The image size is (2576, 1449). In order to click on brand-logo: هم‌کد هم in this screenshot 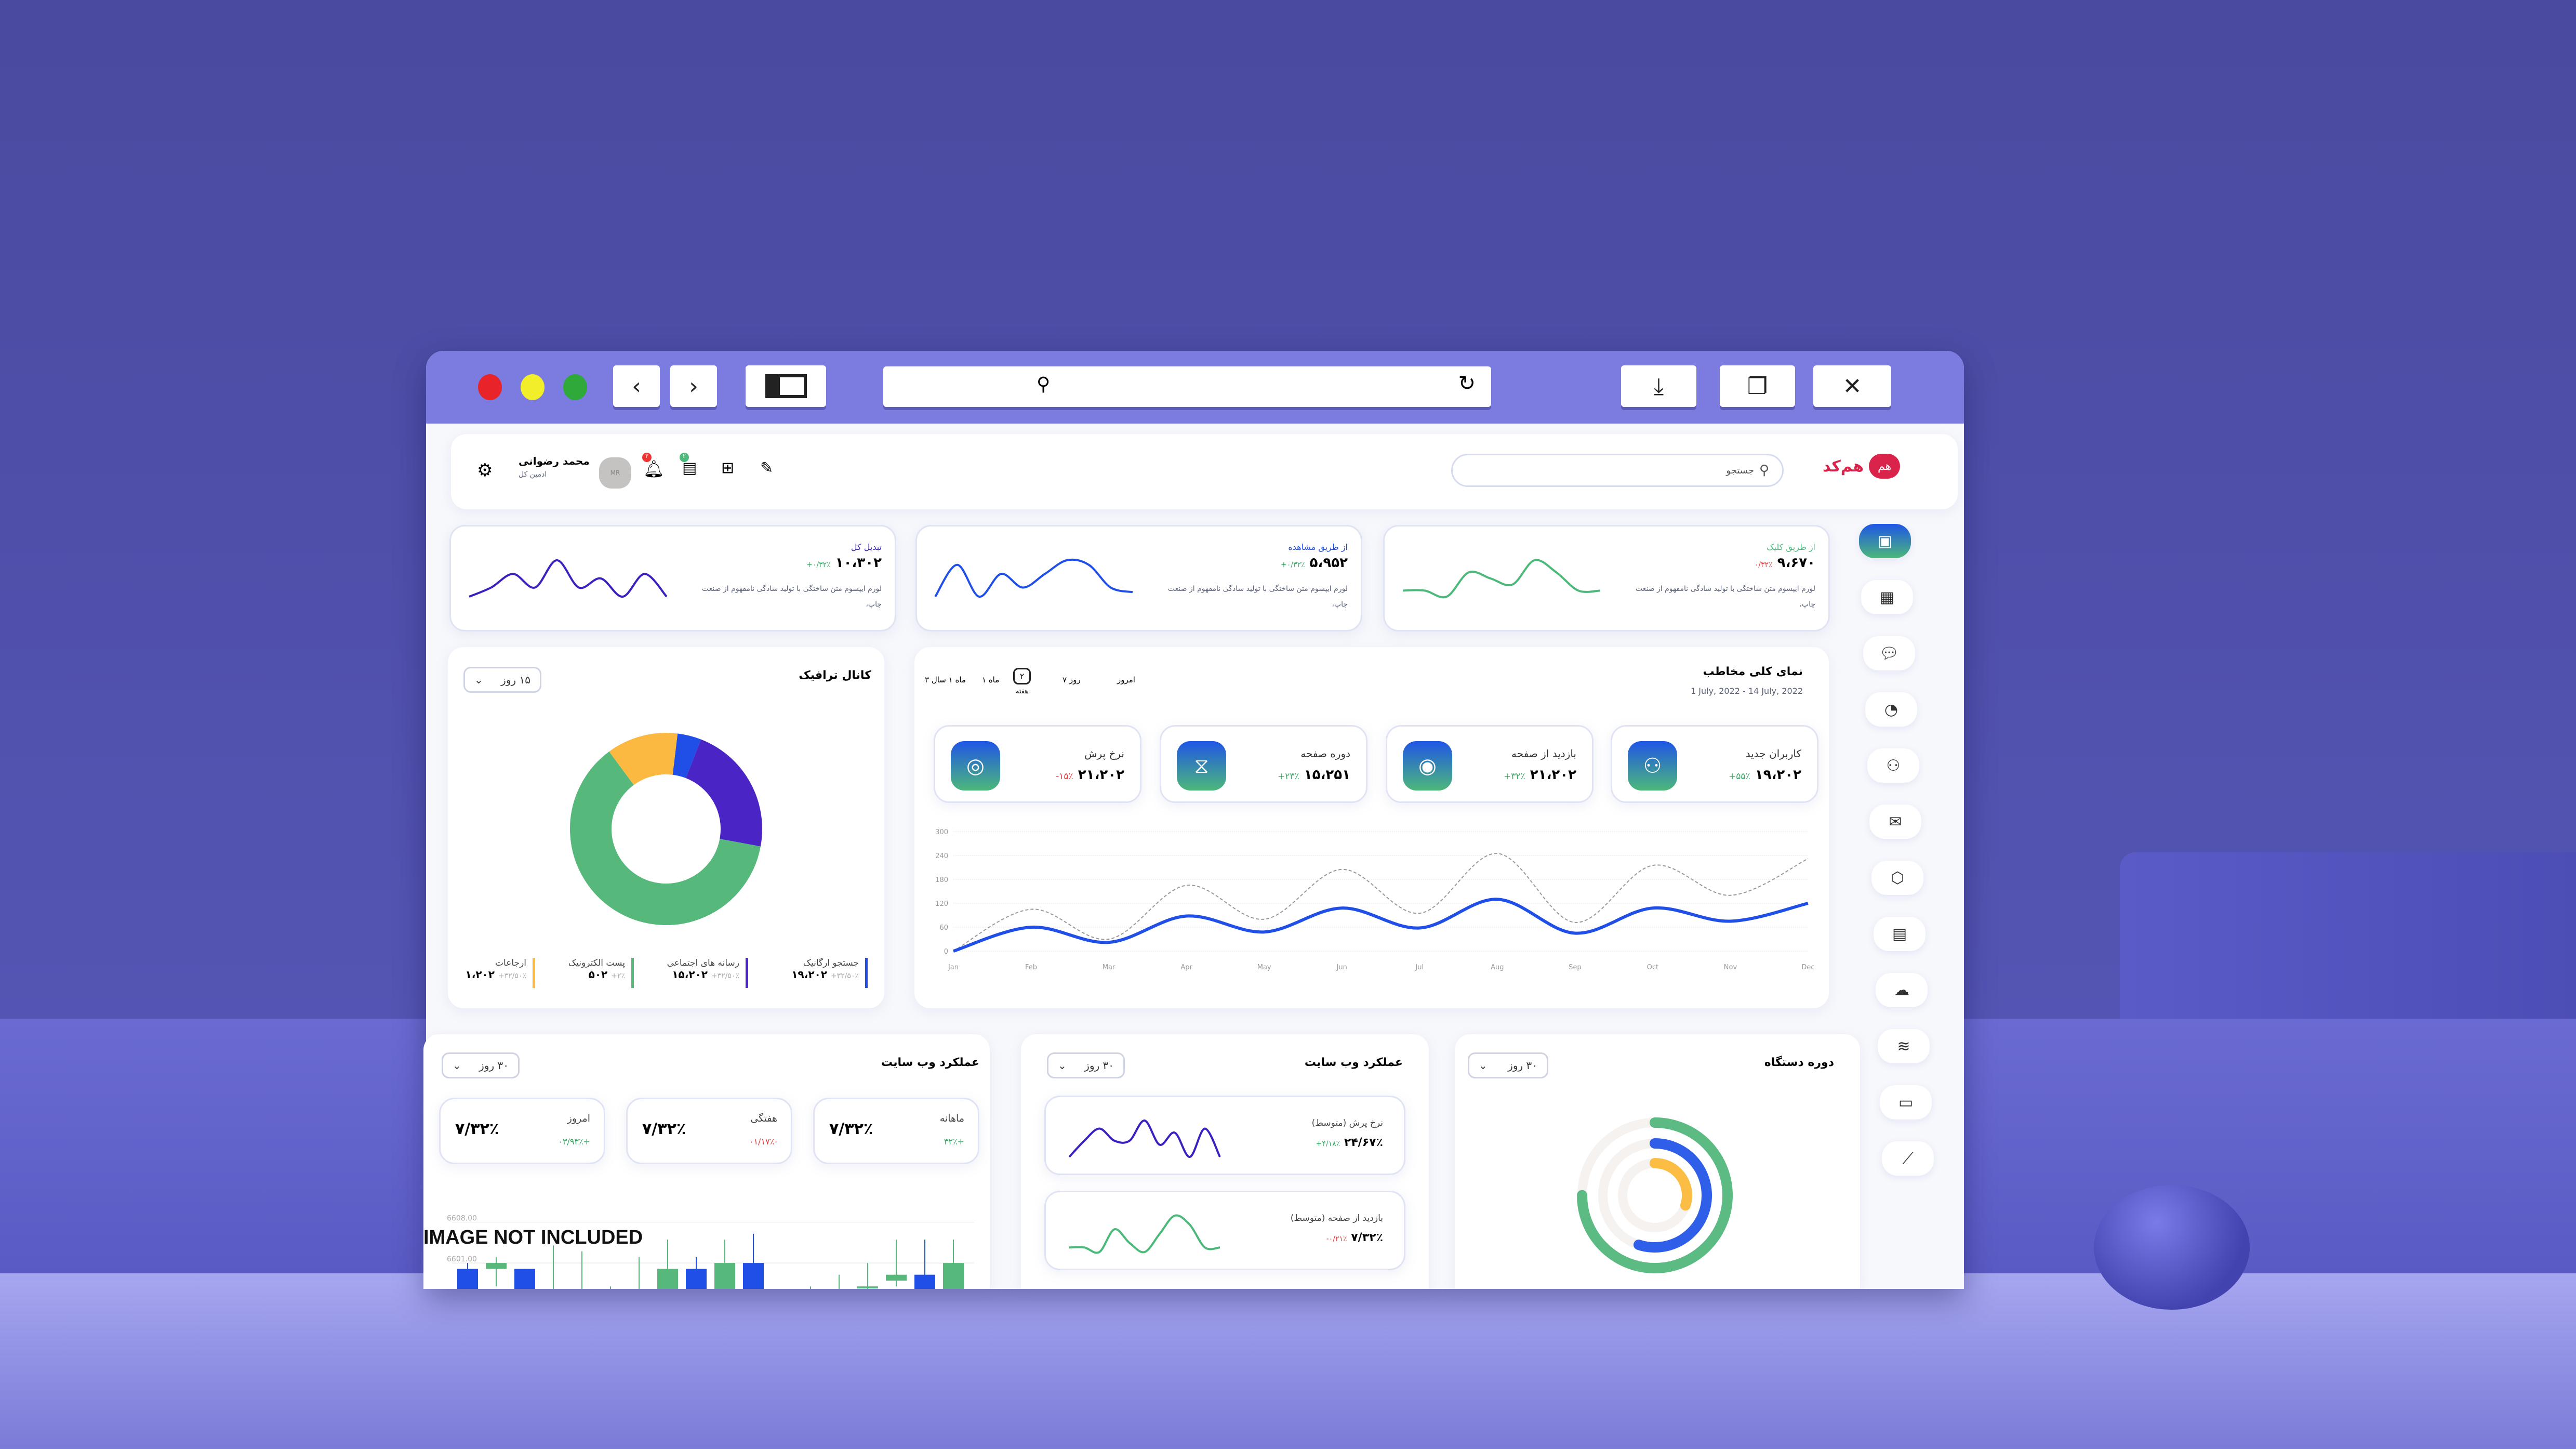, I will do `click(1862, 467)`.